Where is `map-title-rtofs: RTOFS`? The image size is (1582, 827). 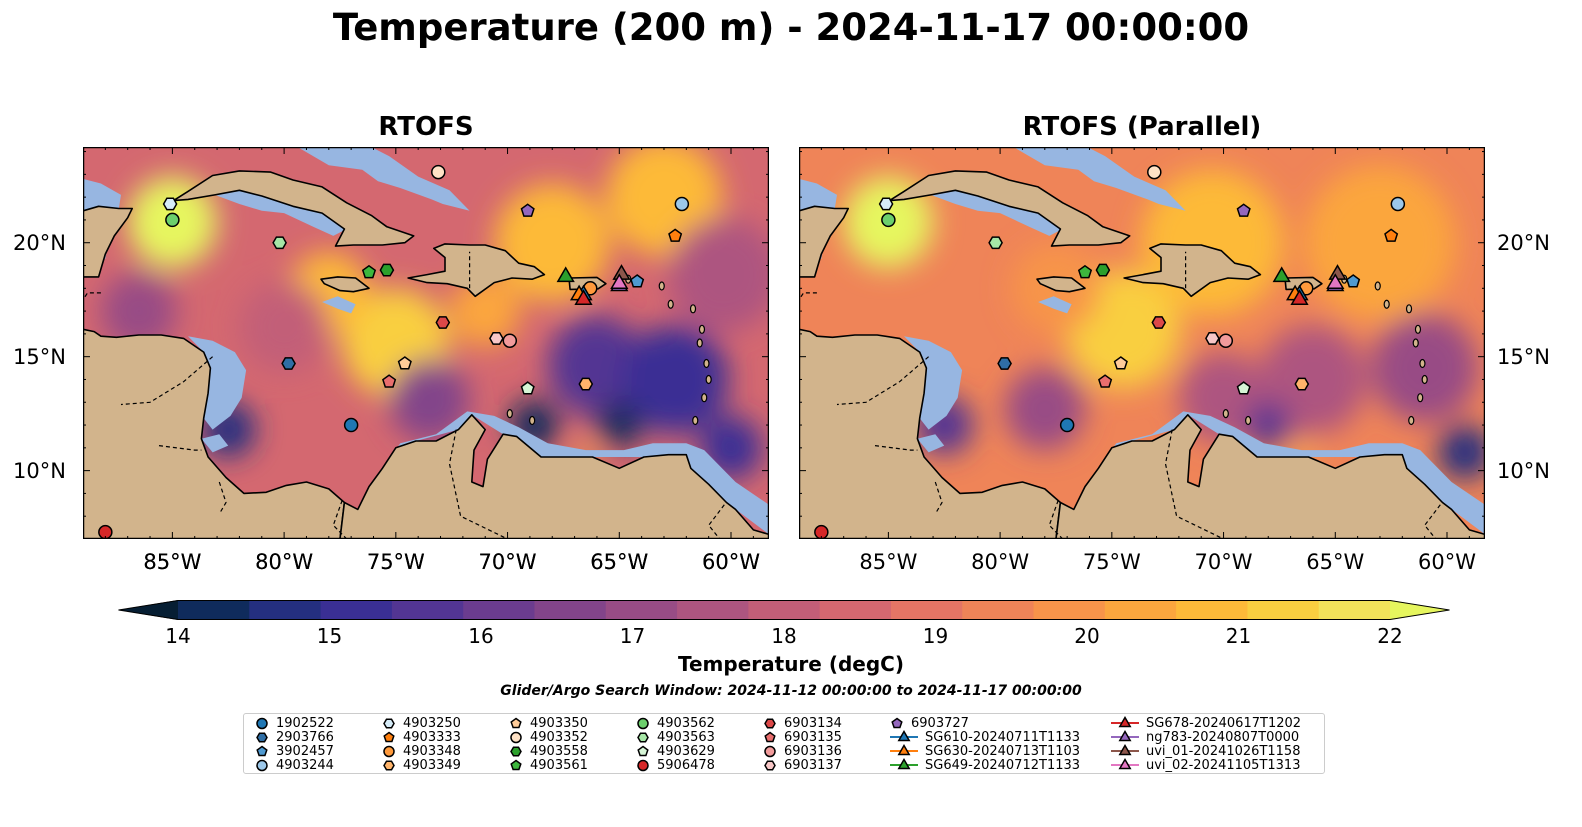
map-title-rtofs: RTOFS is located at coordinates (426, 127).